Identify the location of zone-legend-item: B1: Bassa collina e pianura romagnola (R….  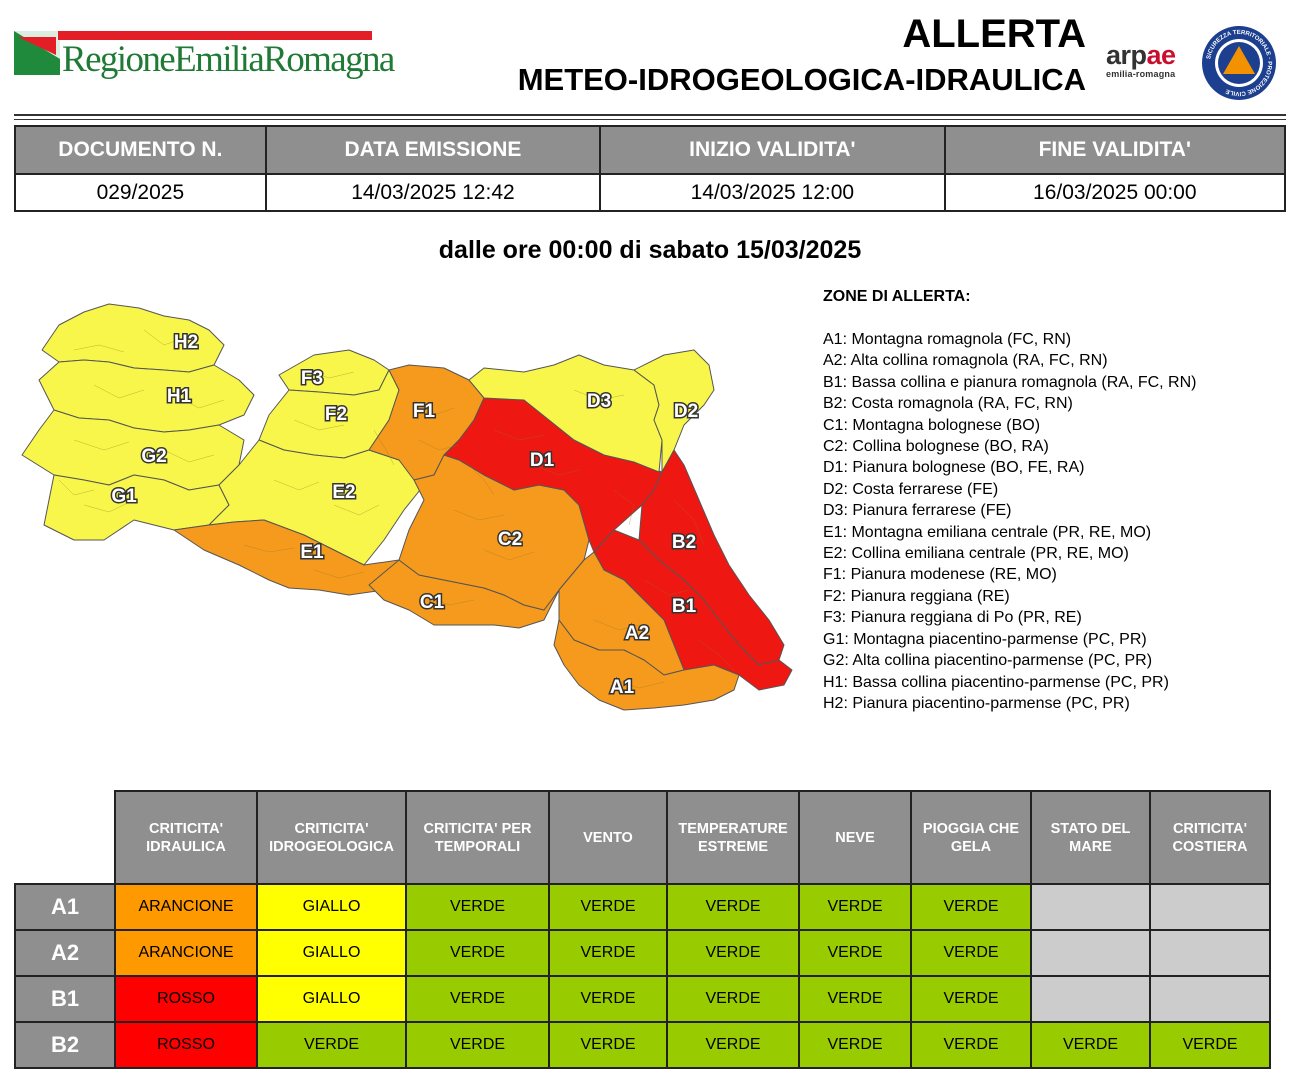
(1010, 382).